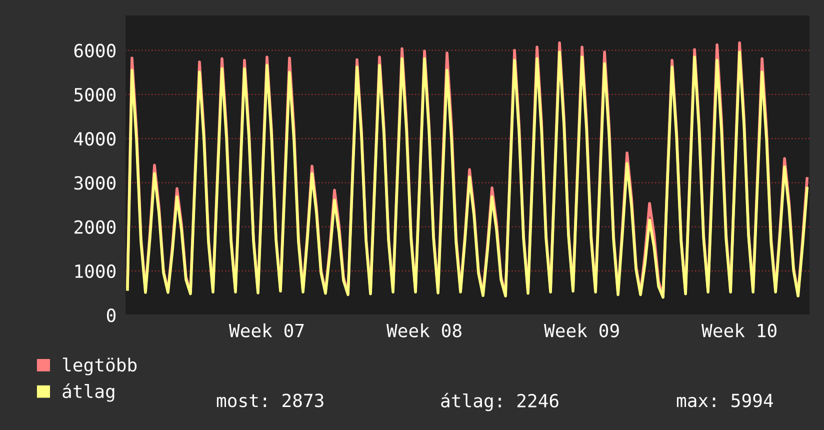 This screenshot has width=824, height=430. Describe the element at coordinates (95, 227) in the screenshot. I see `y-tick-label: 2000` at that location.